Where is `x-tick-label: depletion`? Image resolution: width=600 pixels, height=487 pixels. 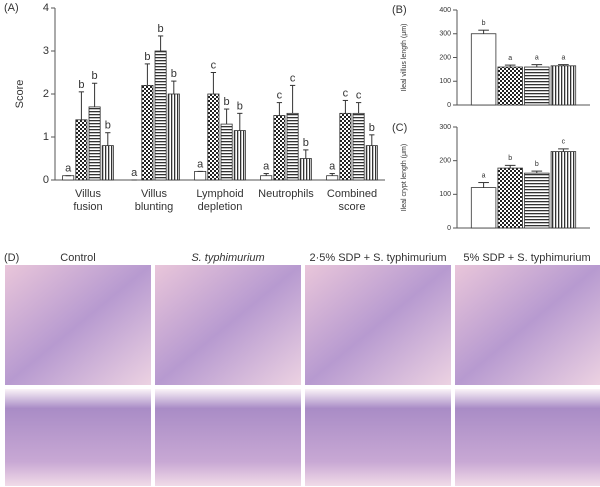
x-tick-label: depletion is located at coordinates (220, 207).